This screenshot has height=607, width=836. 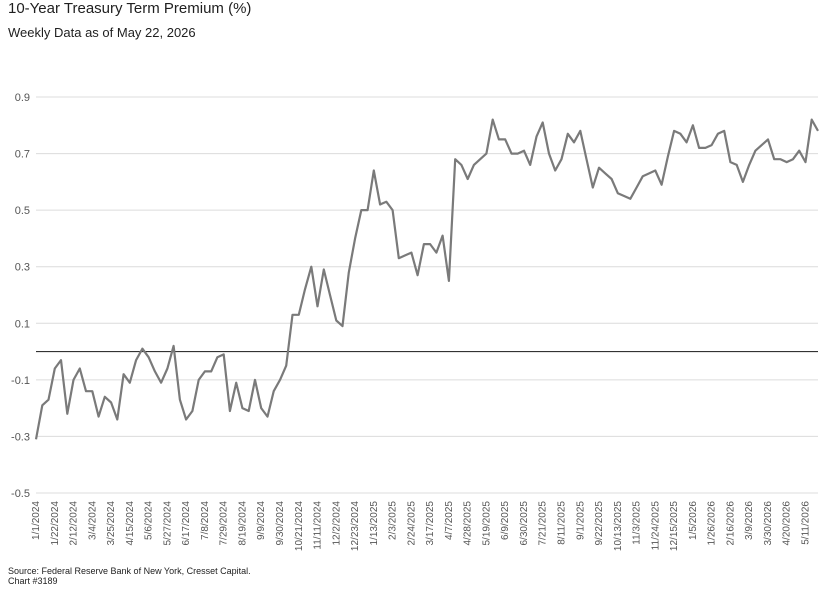 I want to click on x-tick-label: 11/11/2024, so click(x=318, y=525).